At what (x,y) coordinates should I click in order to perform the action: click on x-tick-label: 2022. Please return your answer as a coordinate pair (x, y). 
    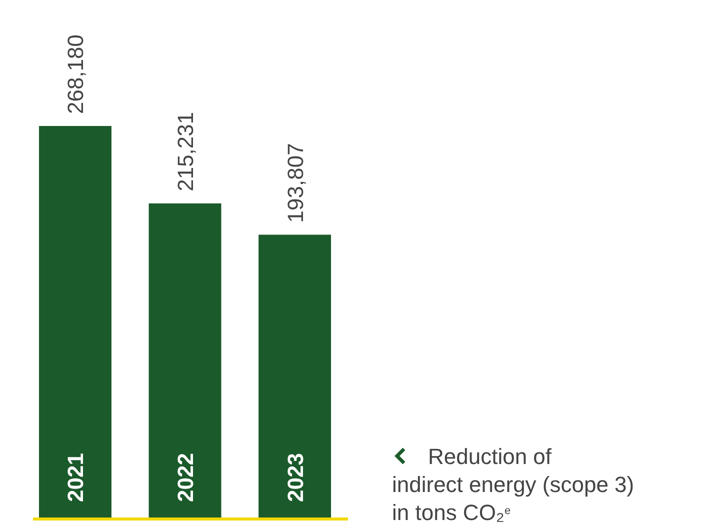
    Looking at the image, I should click on (185, 477).